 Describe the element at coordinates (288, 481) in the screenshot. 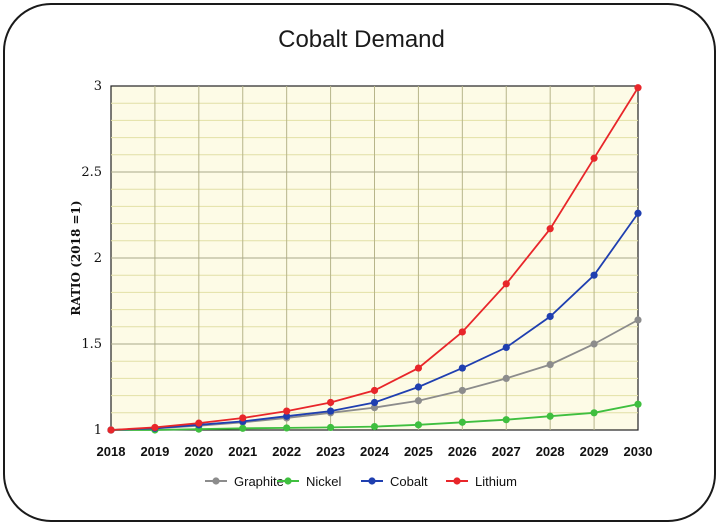

I see `nickel-legend-marker` at that location.